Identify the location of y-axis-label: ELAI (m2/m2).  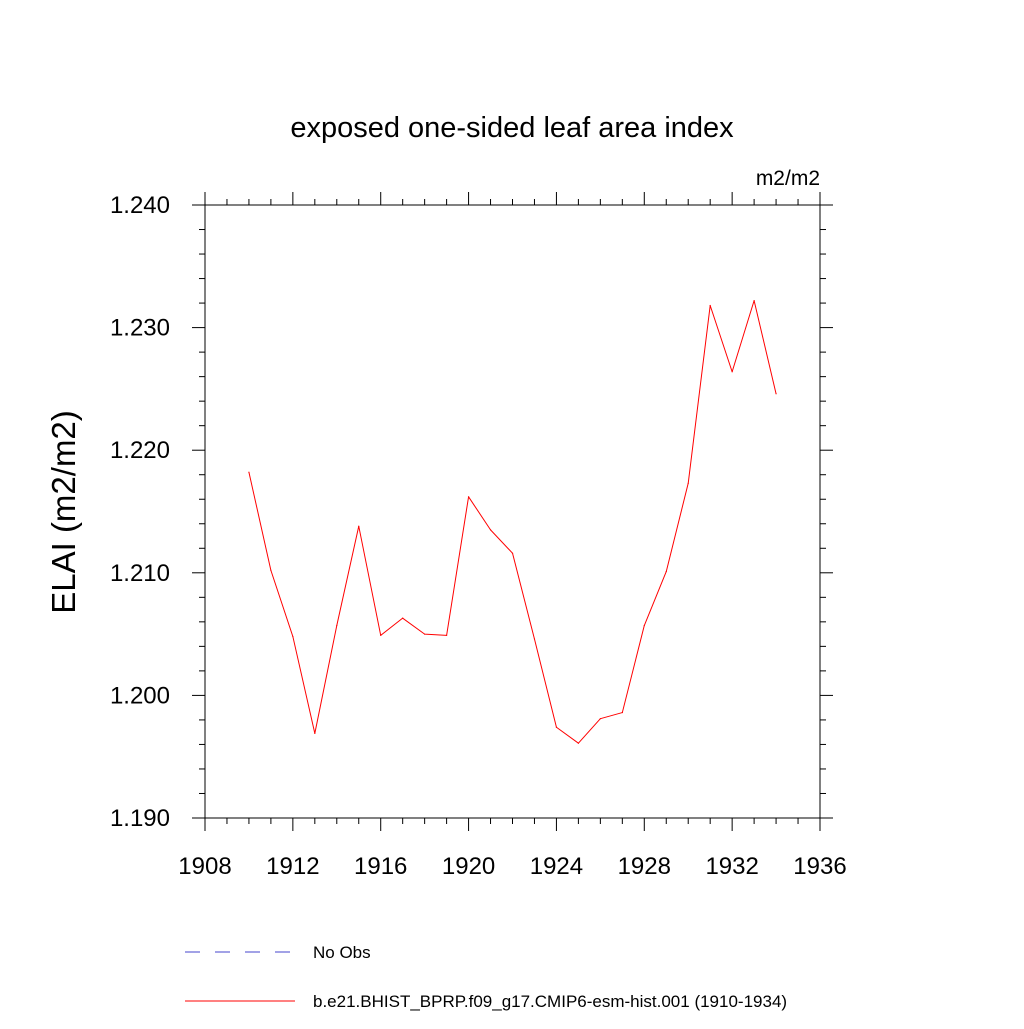
(63, 512).